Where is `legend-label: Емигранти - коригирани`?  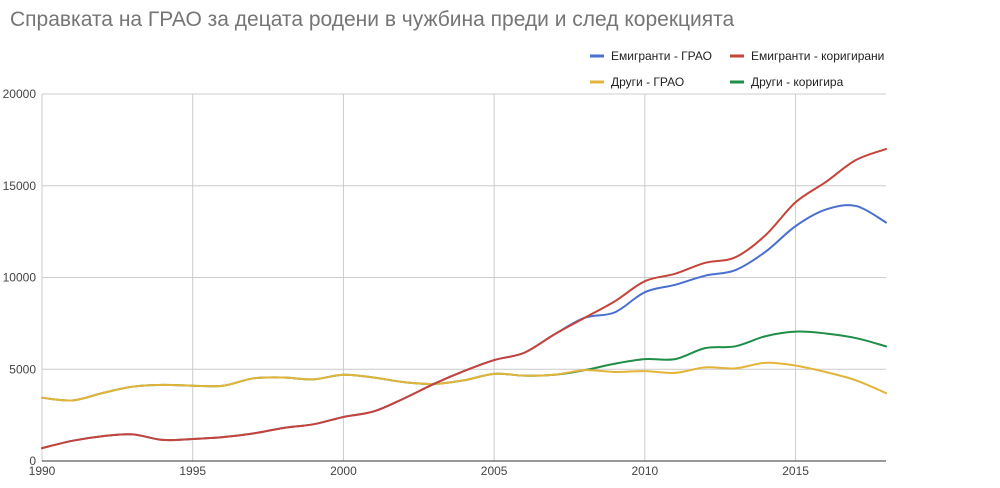 legend-label: Емигранти - коригирани is located at coordinates (817, 56).